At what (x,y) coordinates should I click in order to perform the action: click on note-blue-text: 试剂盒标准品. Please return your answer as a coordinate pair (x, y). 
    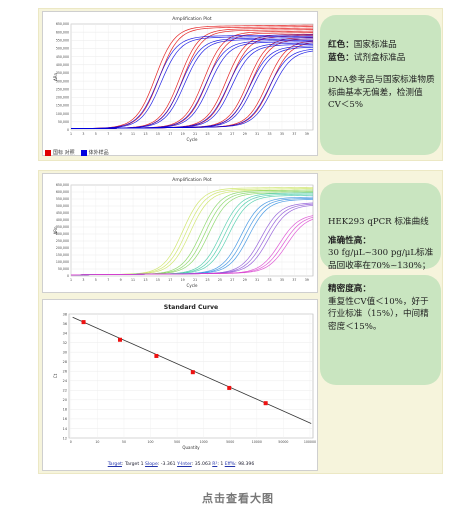
    Looking at the image, I should click on (379, 57).